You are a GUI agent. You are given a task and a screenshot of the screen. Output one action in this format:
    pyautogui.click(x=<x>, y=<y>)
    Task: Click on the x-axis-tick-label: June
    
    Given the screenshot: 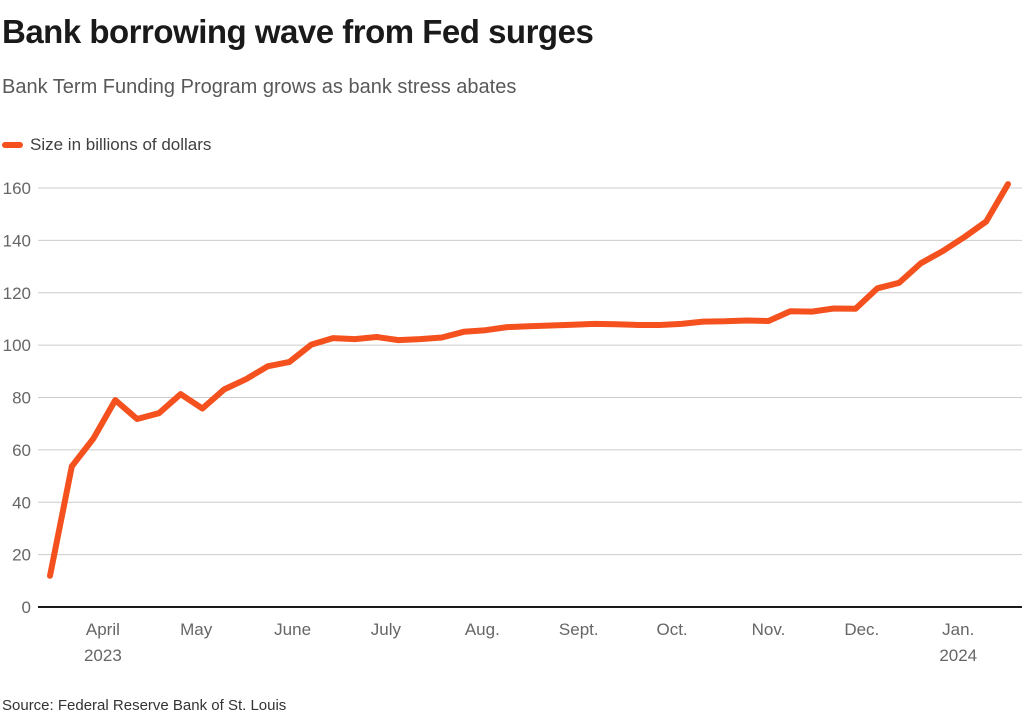 What is the action you would take?
    pyautogui.click(x=292, y=629)
    